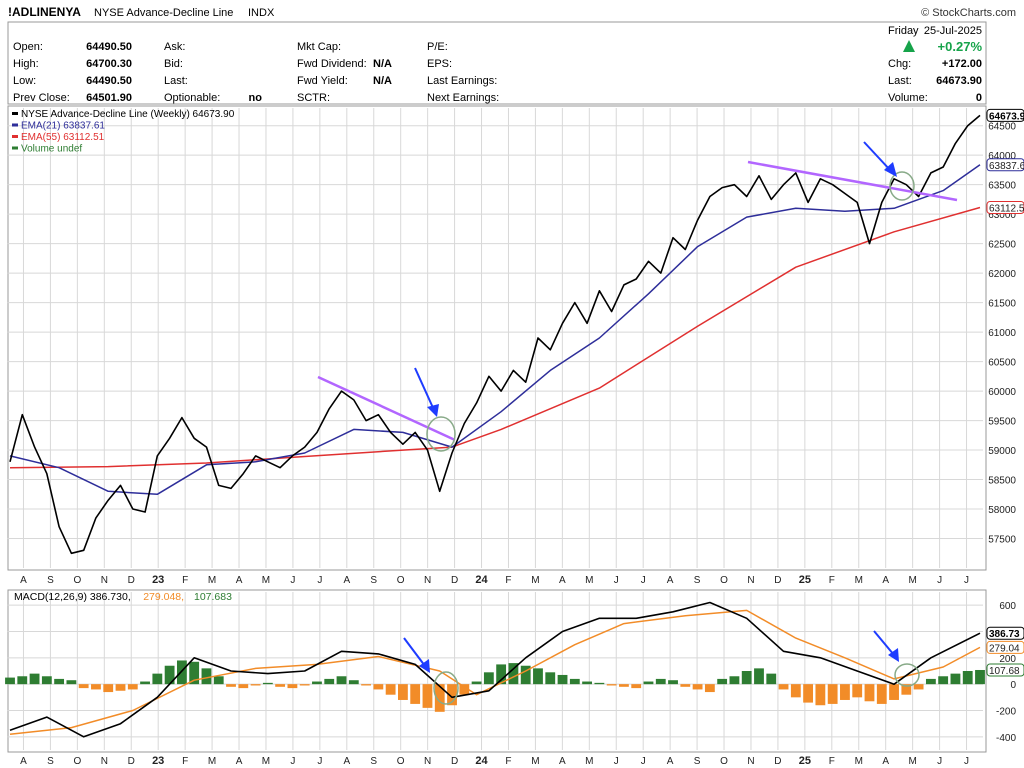  What do you see at coordinates (1002, 540) in the screenshot?
I see `y-tick-label: 57500` at bounding box center [1002, 540].